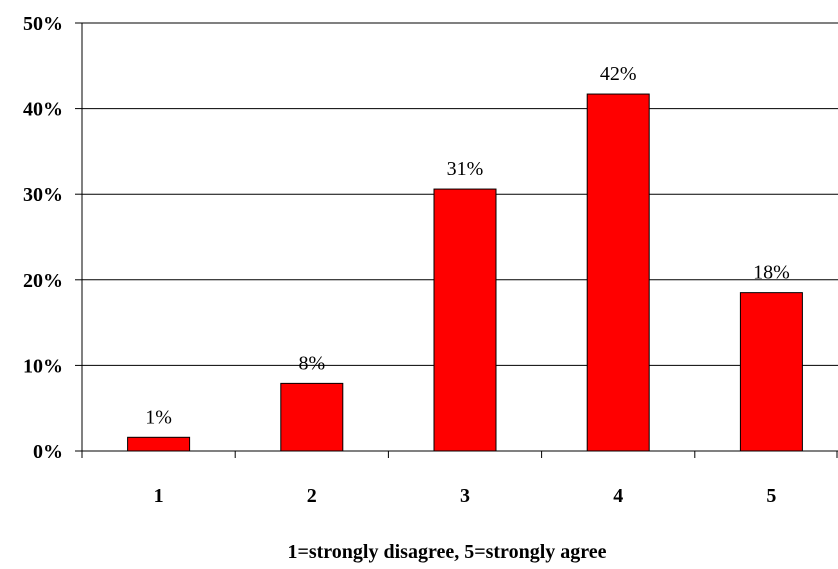  Describe the element at coordinates (158, 417) in the screenshot. I see `data-label: 1%` at that location.